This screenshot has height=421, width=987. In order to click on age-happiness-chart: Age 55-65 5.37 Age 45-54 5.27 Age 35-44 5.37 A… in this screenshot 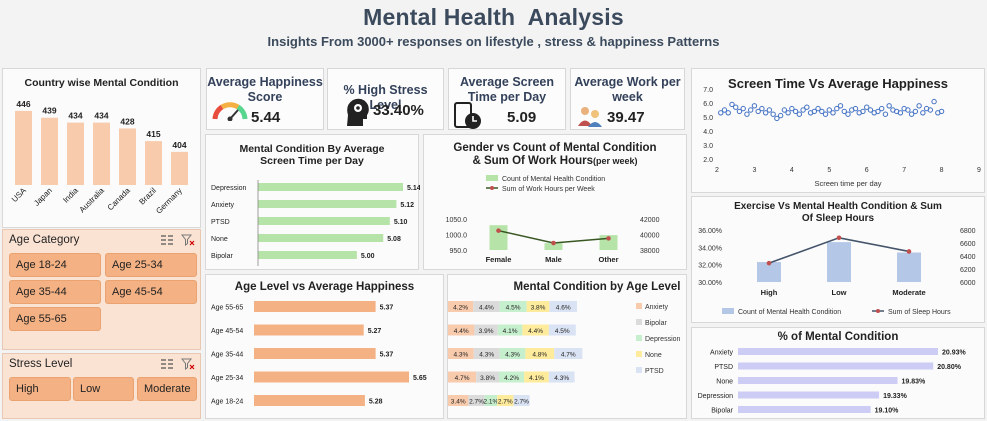, I will do `click(319, 353)`.